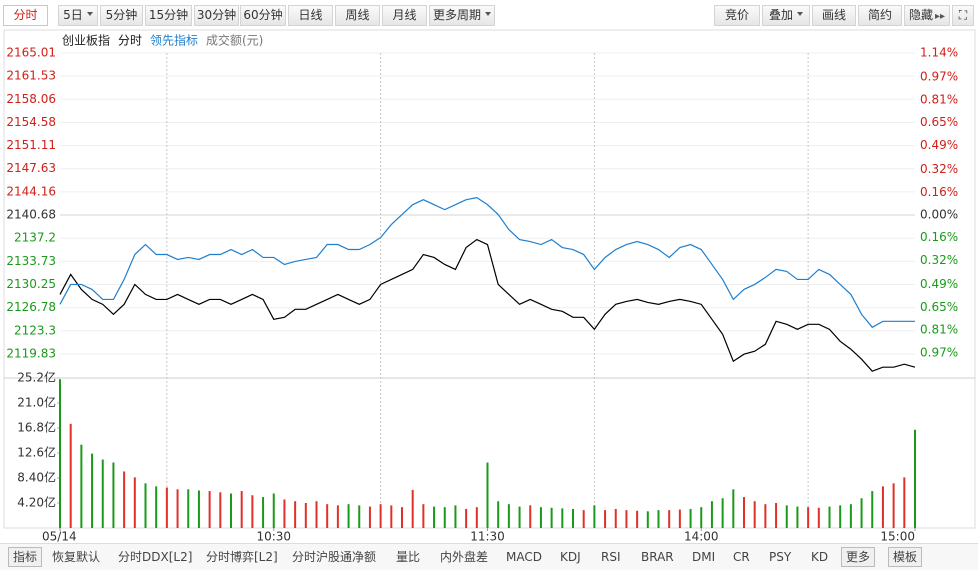 This screenshot has width=978, height=575. I want to click on tool-button: 叠加, so click(786, 15).